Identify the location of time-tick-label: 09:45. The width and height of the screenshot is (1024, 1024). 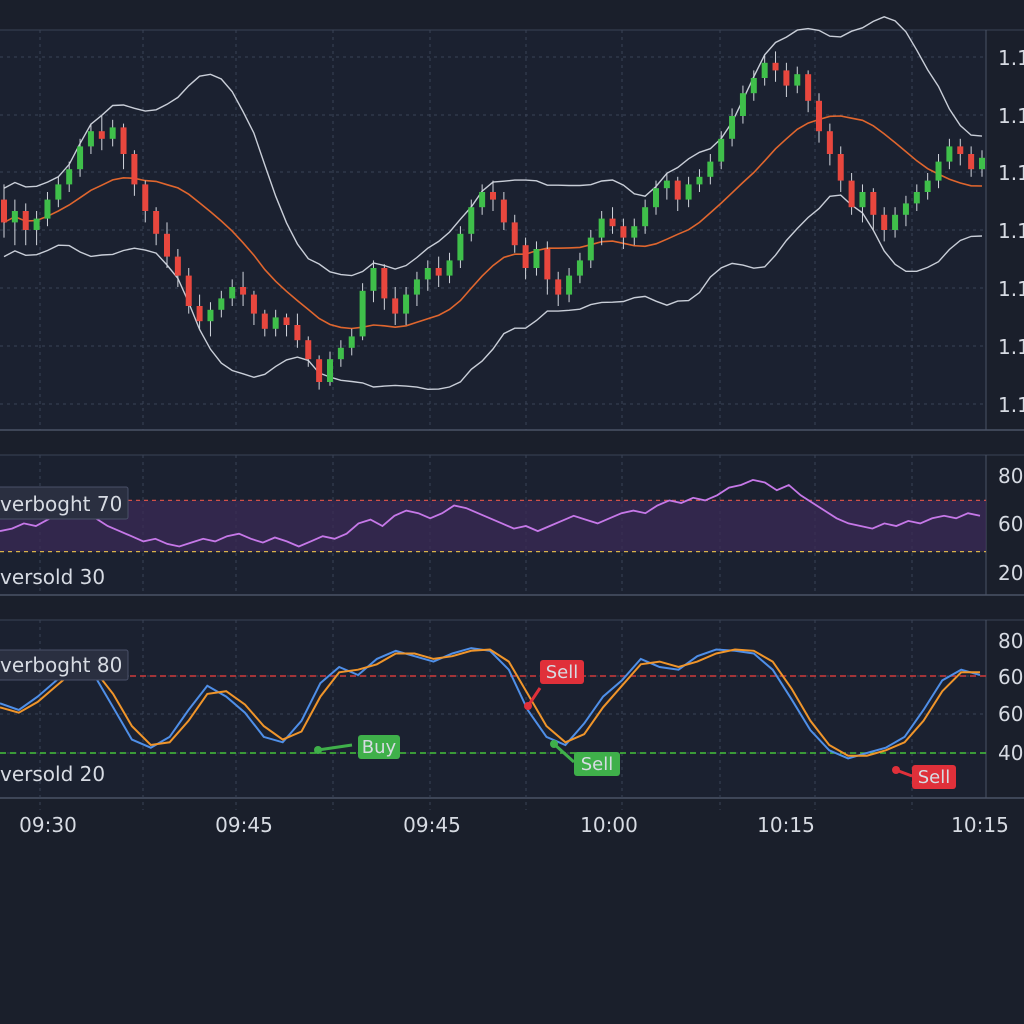
(432, 825).